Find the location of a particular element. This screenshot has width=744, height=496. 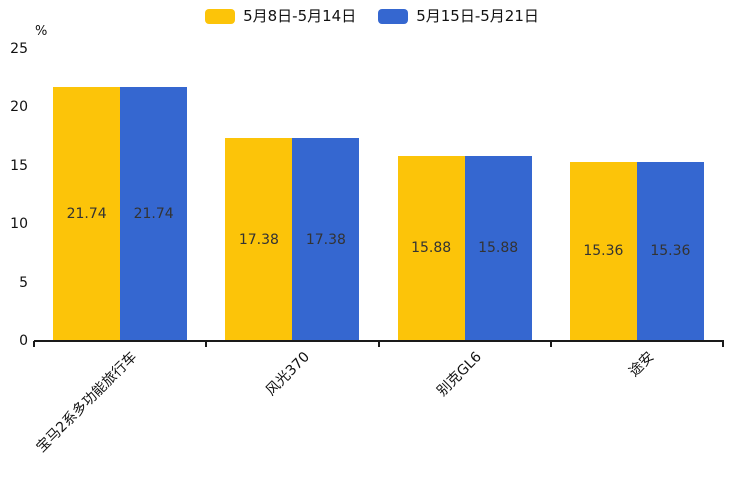

bar-途安-series-0 is located at coordinates (603, 251).